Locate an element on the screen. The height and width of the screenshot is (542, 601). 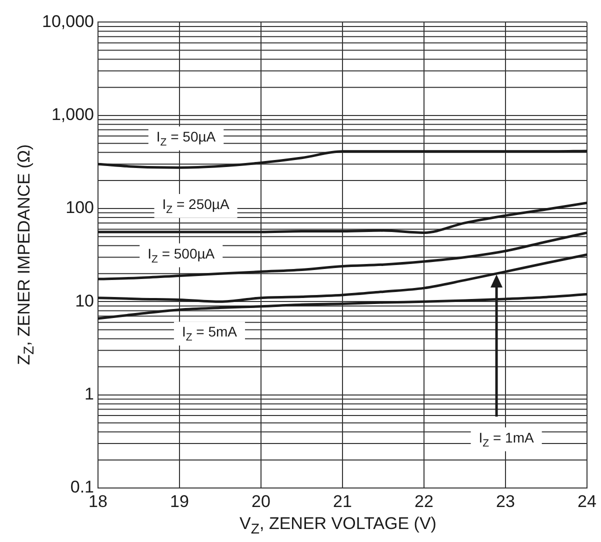
y-tick-label: 1 is located at coordinates (89, 394).